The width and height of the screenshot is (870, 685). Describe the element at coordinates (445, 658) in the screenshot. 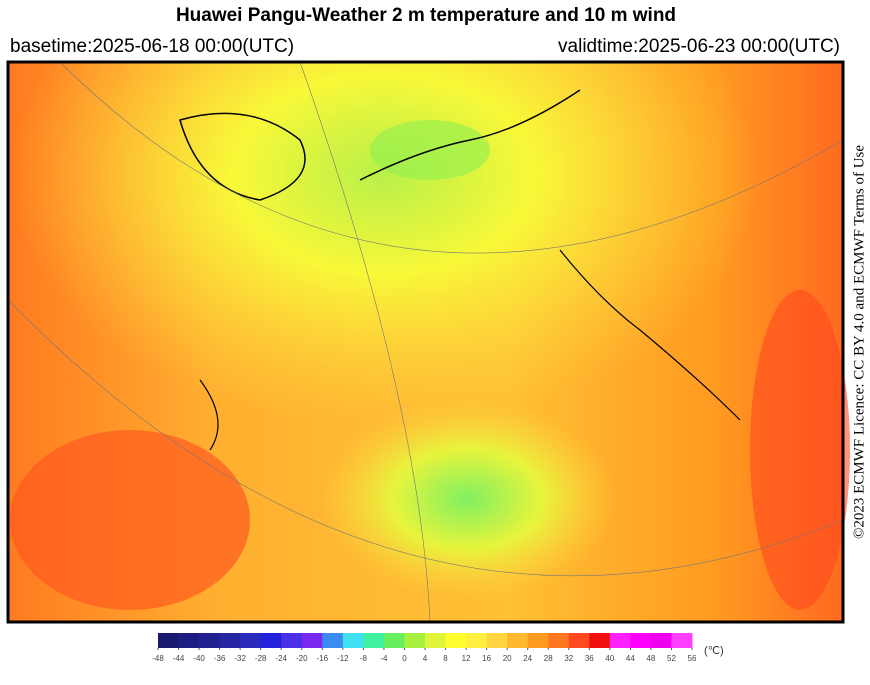

I see `colorbar-tick-label: 8` at that location.